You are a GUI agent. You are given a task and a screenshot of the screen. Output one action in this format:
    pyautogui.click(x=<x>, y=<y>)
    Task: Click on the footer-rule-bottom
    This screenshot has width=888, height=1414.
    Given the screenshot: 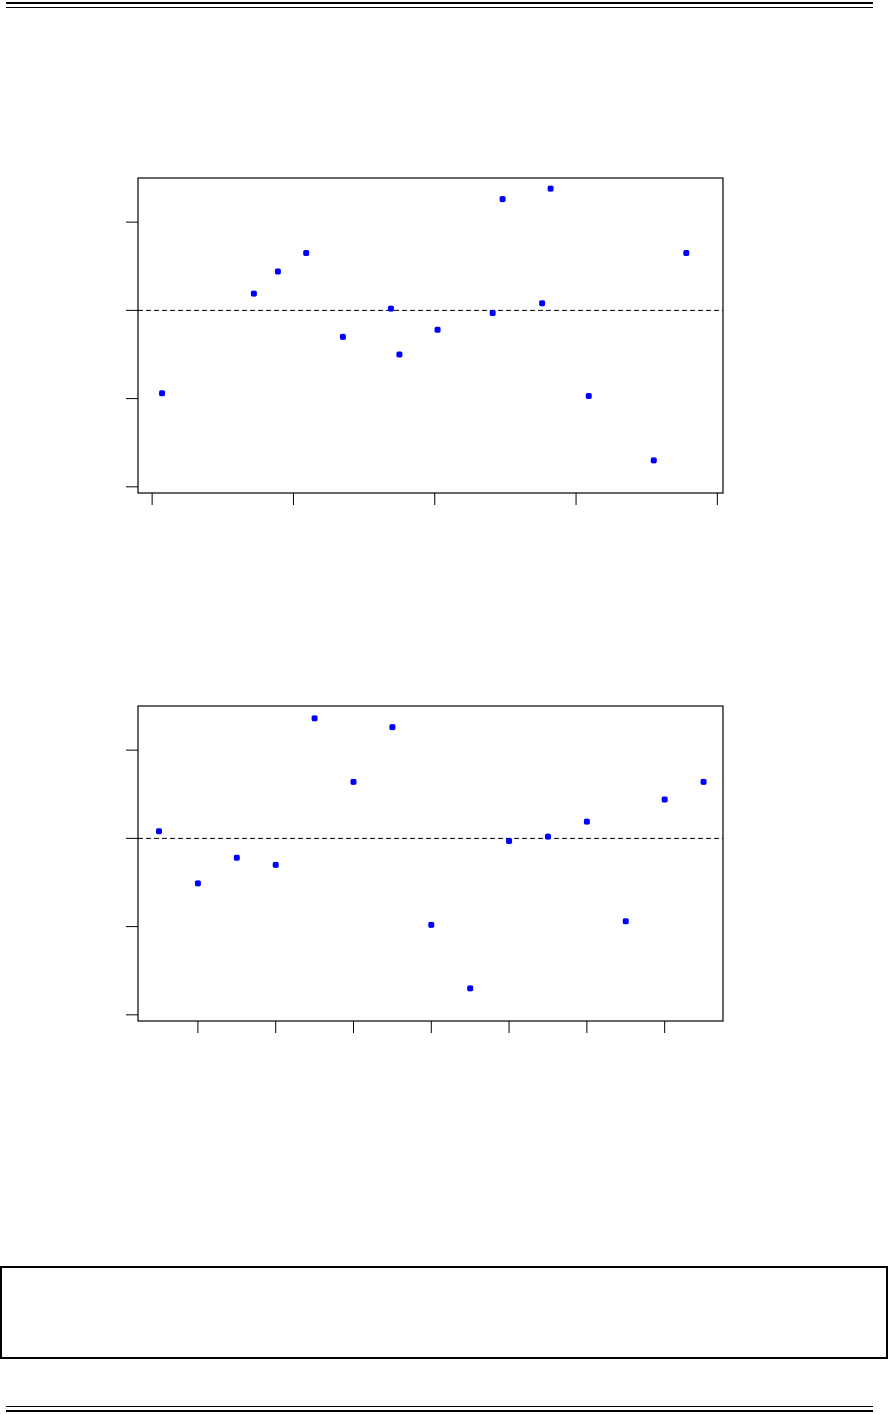 What is the action you would take?
    pyautogui.click(x=439, y=1411)
    